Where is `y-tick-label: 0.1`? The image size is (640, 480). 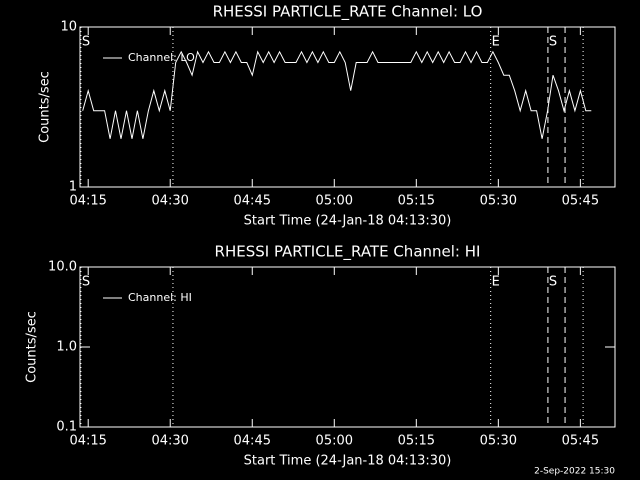 y-tick-label: 0.1 is located at coordinates (66, 427).